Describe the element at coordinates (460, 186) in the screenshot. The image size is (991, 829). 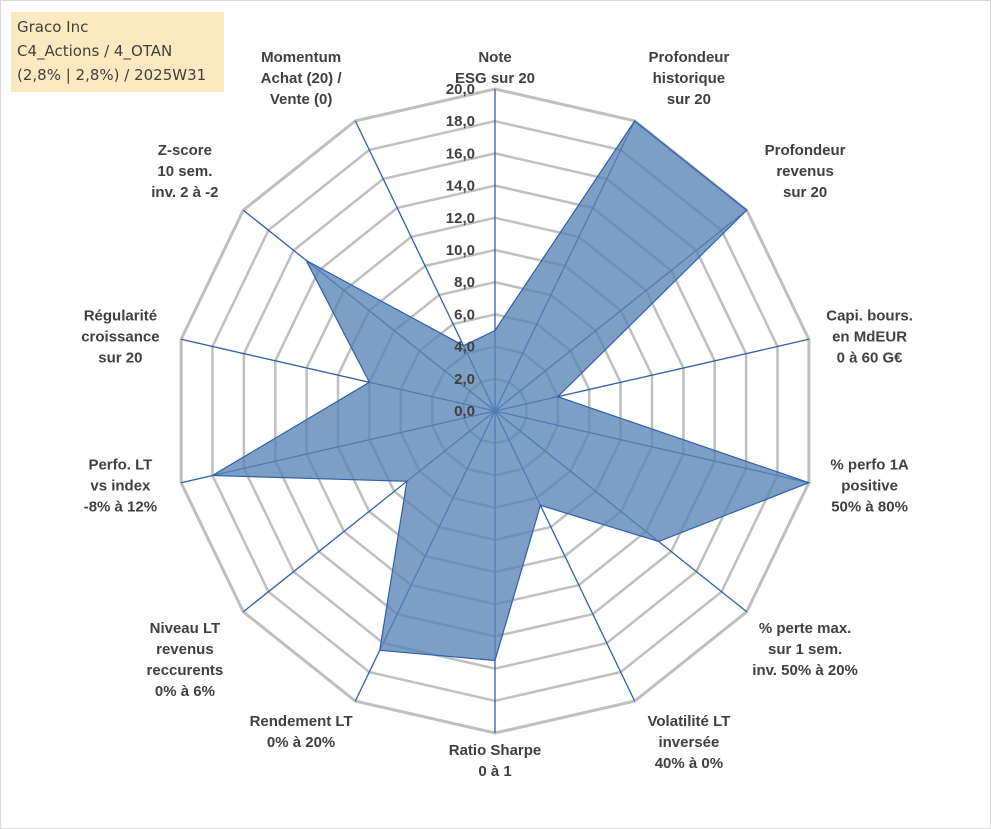
I see `tick-label: 14,0` at that location.